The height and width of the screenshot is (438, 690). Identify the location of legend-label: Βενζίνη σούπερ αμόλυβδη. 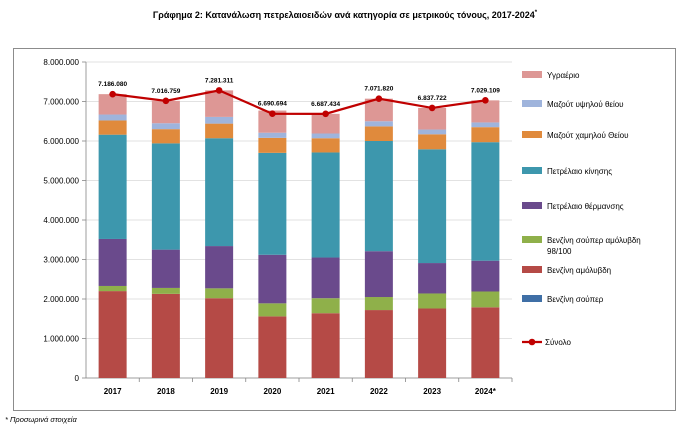
(594, 240).